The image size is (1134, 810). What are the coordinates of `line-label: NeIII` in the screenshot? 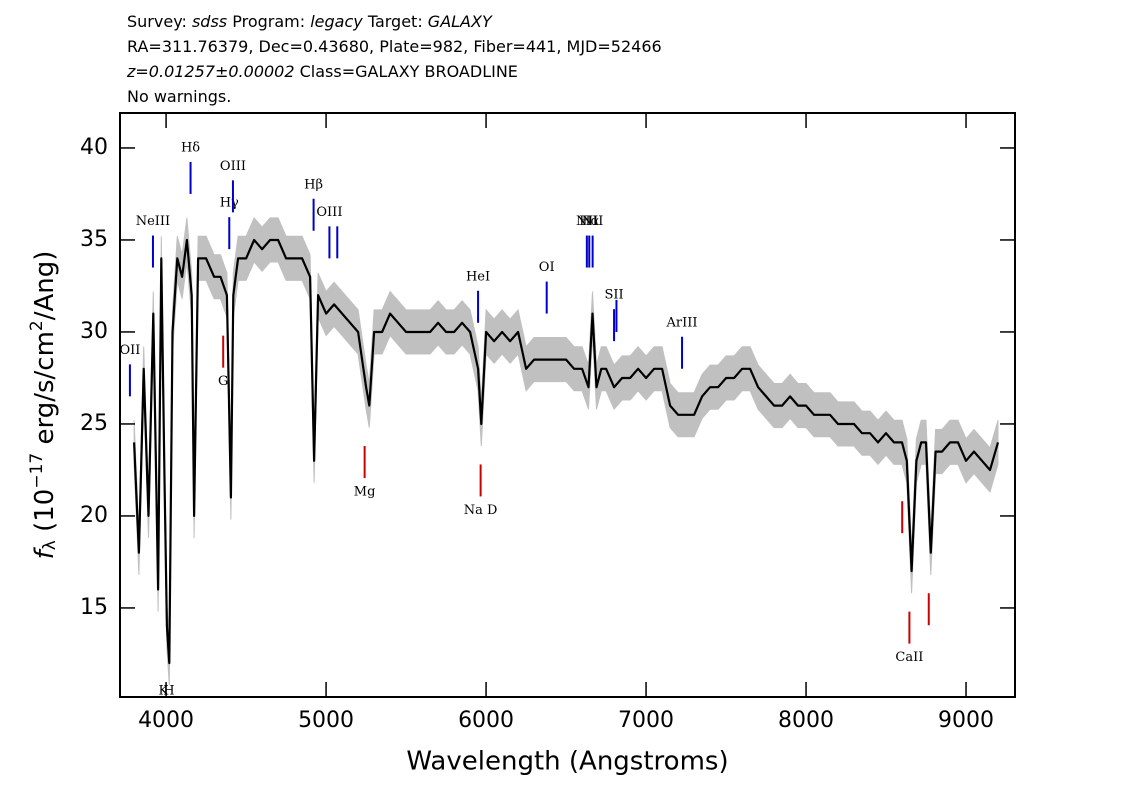 It's located at (153, 221).